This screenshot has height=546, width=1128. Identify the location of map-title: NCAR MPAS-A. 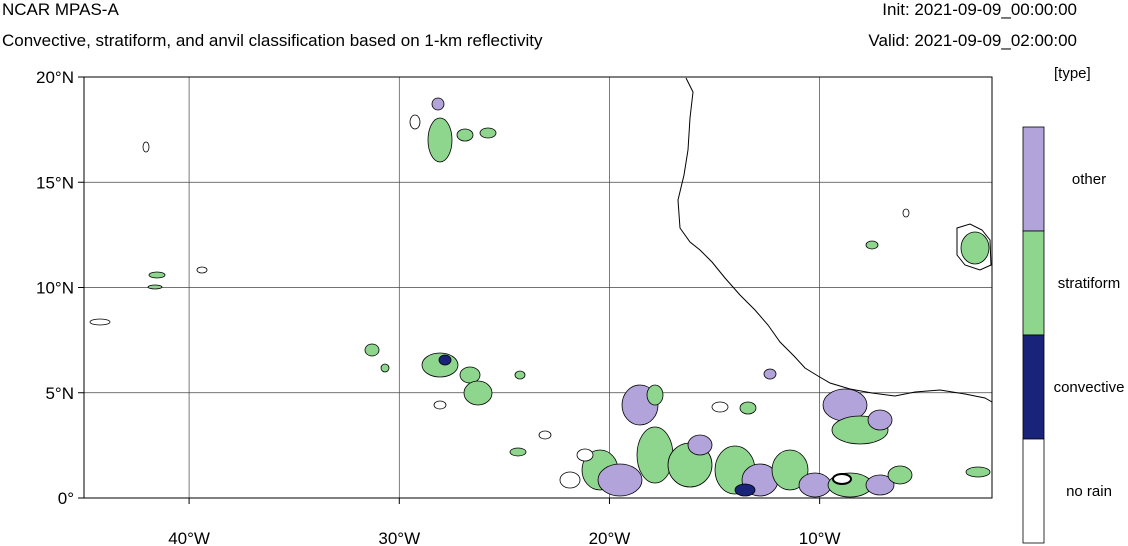
(60, 9).